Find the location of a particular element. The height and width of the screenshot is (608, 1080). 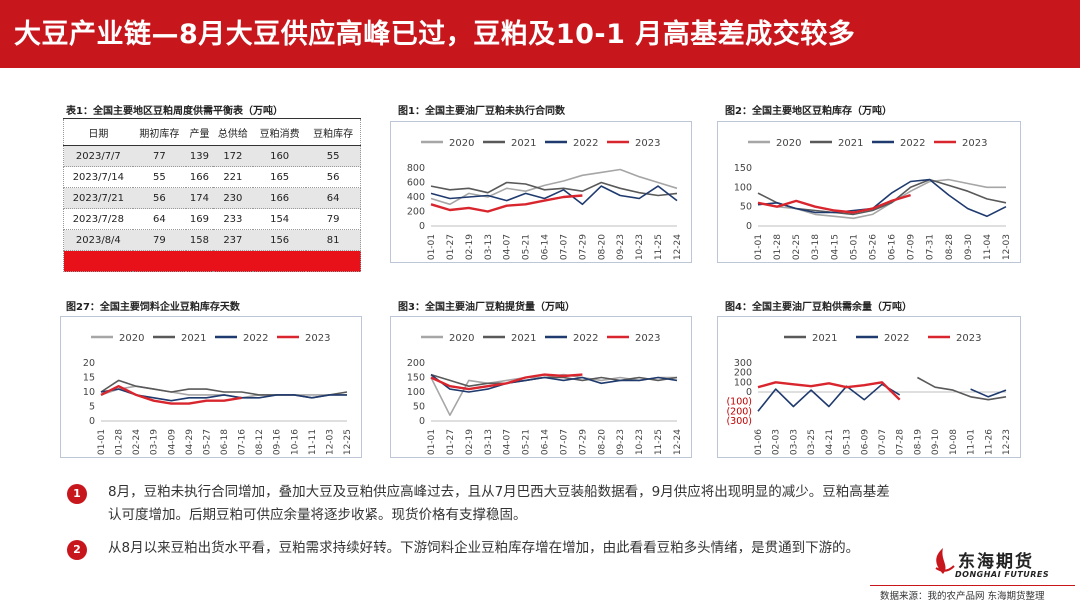

series-line-2022 is located at coordinates (554, 195).